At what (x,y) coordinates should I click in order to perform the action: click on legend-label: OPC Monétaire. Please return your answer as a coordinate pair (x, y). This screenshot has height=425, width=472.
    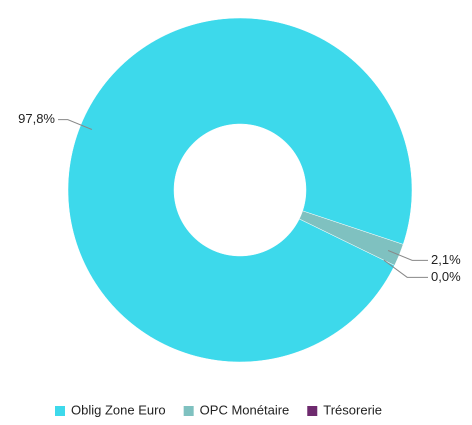
    Looking at the image, I should click on (245, 409).